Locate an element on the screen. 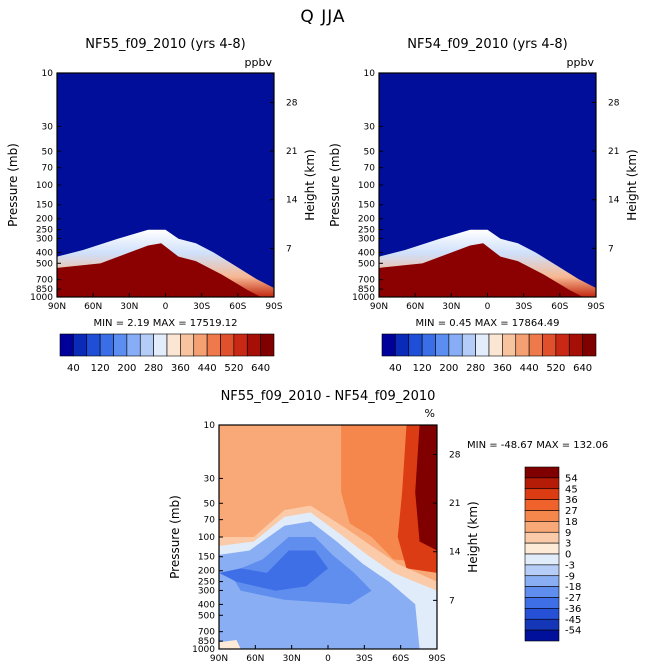 This screenshot has width=647, height=671. colorbar-label: -36 is located at coordinates (573, 609).